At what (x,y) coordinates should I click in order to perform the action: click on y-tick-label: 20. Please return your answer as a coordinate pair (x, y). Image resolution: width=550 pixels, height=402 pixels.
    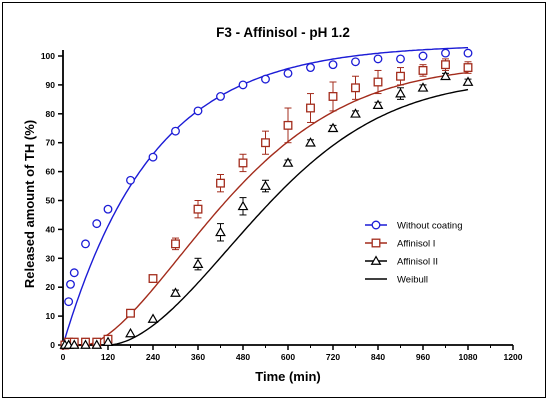
    Looking at the image, I should click on (51, 287).